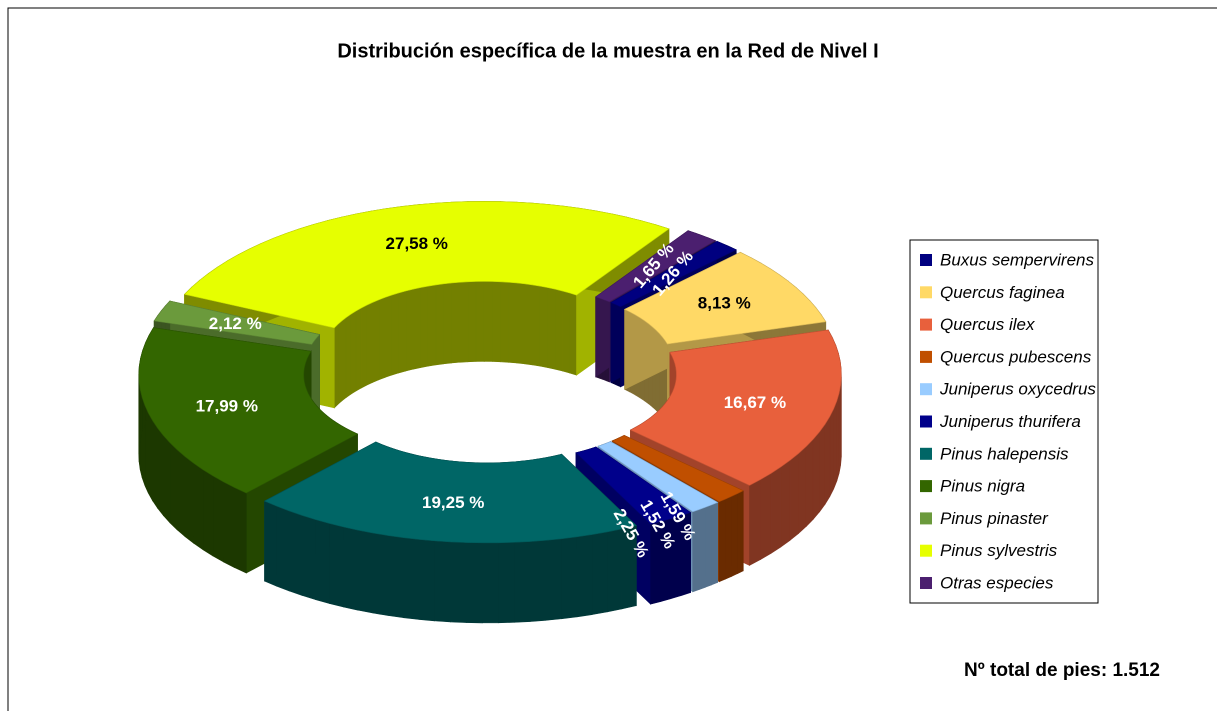  I want to click on legend-label: Pinus sylvestris, so click(999, 550).